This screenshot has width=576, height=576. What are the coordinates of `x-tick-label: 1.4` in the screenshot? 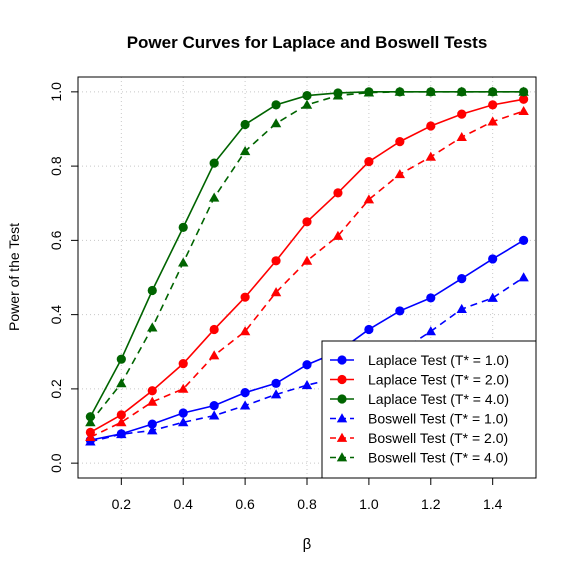 It's located at (493, 504).